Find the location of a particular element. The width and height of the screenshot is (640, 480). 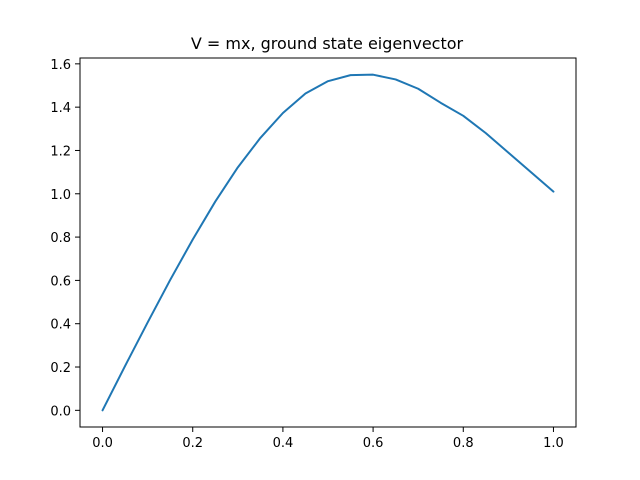

y-tick-label: 0.2 is located at coordinates (60, 368).